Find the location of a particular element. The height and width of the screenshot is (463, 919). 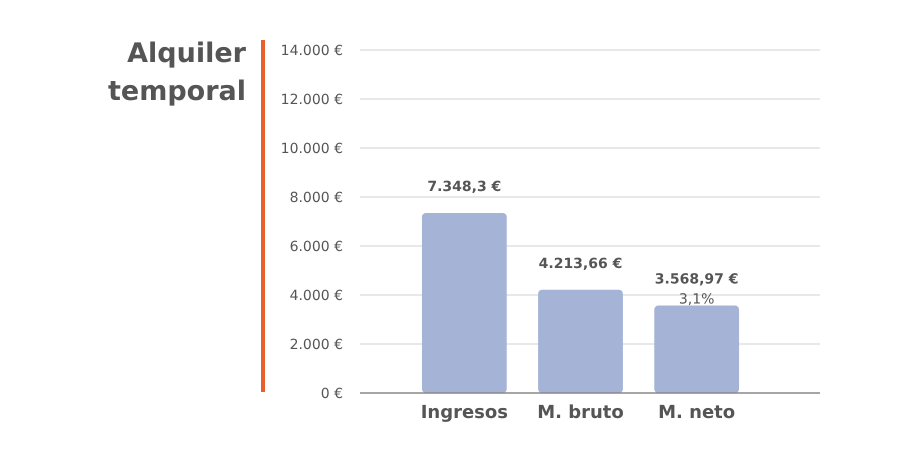

x-tick-label: Ingresos is located at coordinates (464, 412).